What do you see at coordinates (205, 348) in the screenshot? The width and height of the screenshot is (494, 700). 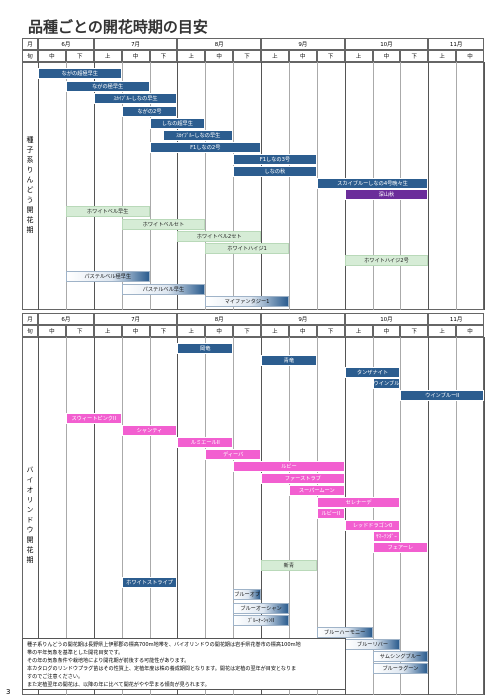 I see `bar: 岡竜` at bounding box center [205, 348].